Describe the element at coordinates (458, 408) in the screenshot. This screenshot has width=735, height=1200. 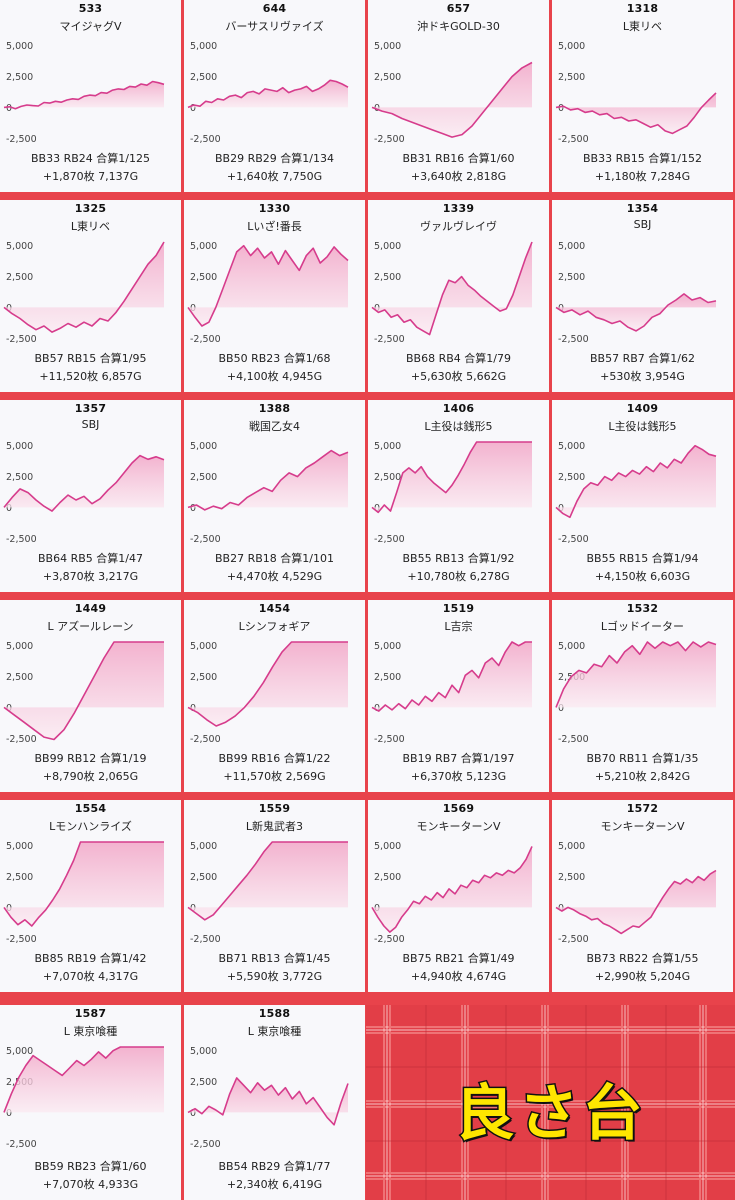
I see `machine-number: 1406` at that location.